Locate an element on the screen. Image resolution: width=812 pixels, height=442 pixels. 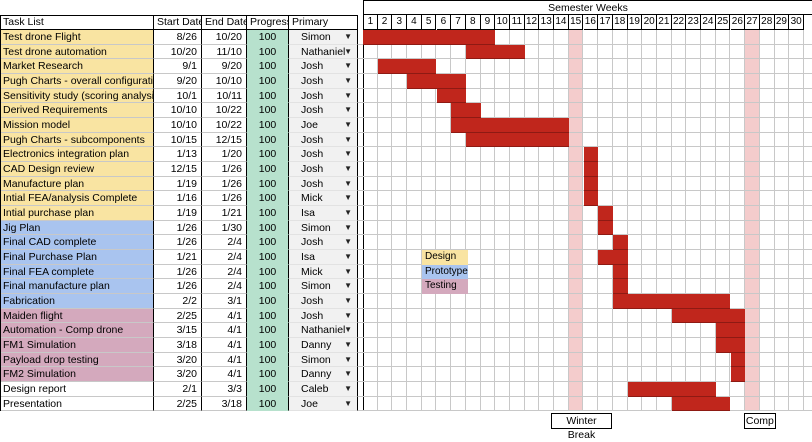
task-name-cell: Presentation is located at coordinates (77, 404).